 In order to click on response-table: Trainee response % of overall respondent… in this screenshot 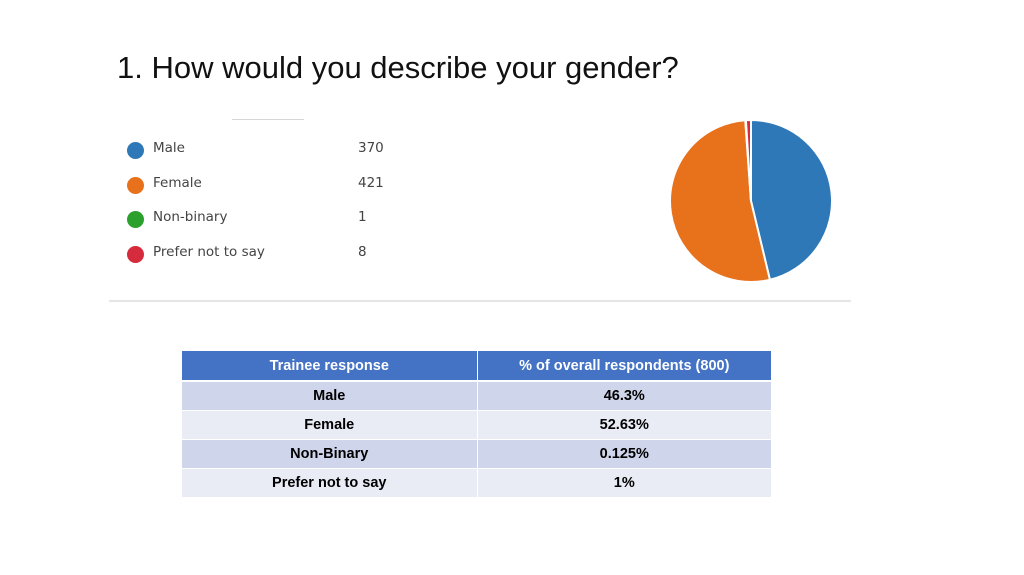, I will do `click(476, 424)`.